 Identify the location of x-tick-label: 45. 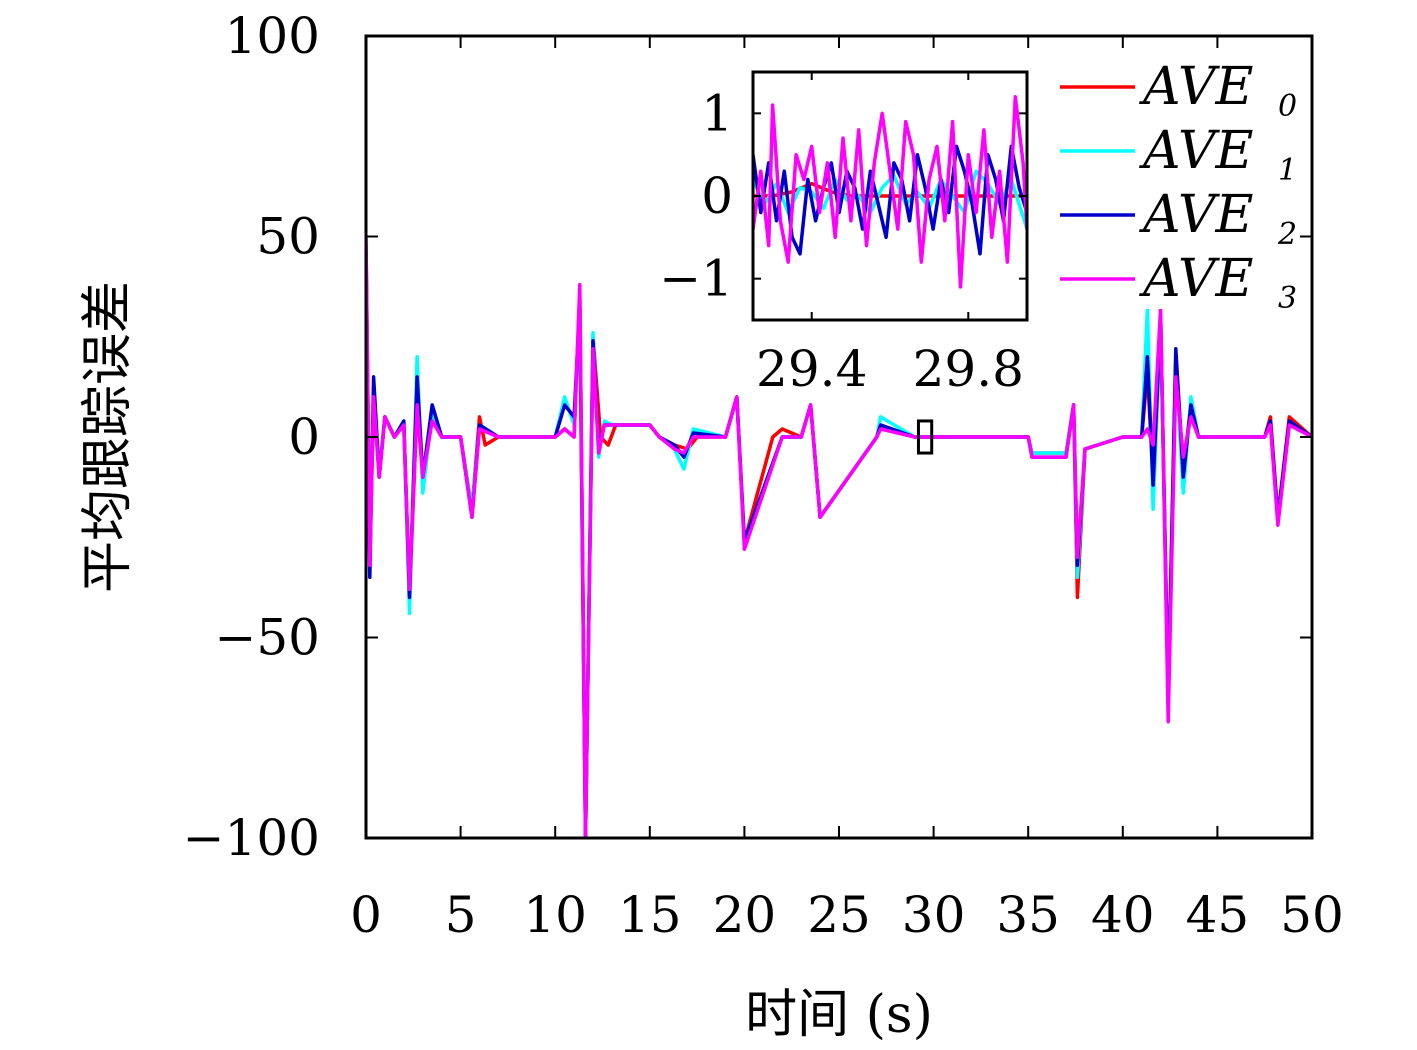
(1218, 915).